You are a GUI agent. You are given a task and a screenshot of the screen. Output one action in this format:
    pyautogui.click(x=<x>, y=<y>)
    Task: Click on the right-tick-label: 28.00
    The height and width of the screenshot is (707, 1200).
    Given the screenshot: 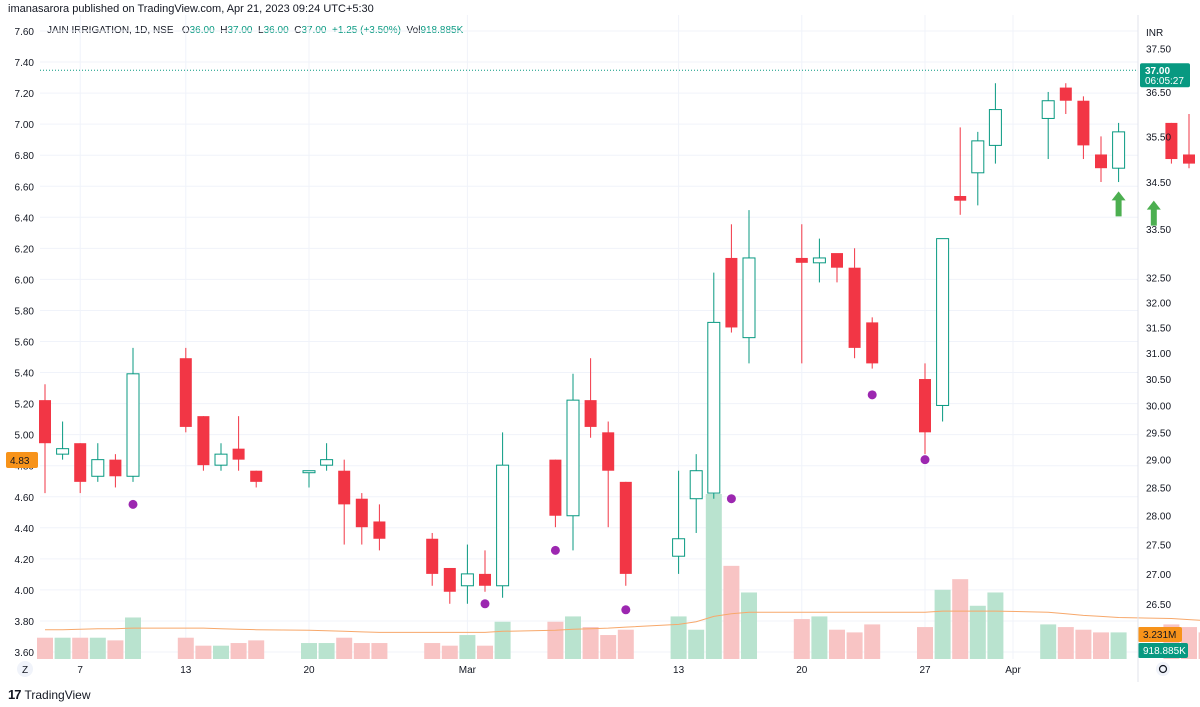 What is the action you would take?
    pyautogui.click(x=1158, y=517)
    